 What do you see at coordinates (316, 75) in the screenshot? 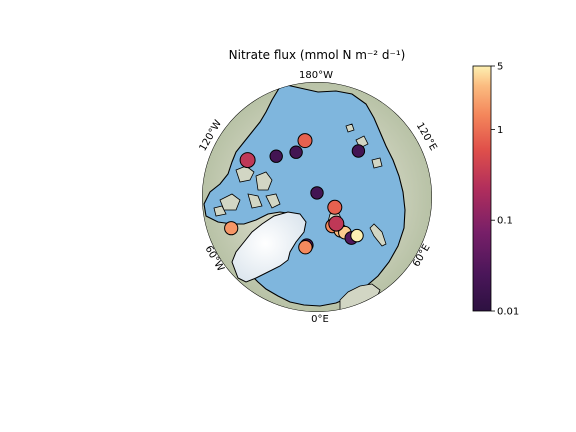
I see `lon-label-180w: 180°W` at bounding box center [316, 75].